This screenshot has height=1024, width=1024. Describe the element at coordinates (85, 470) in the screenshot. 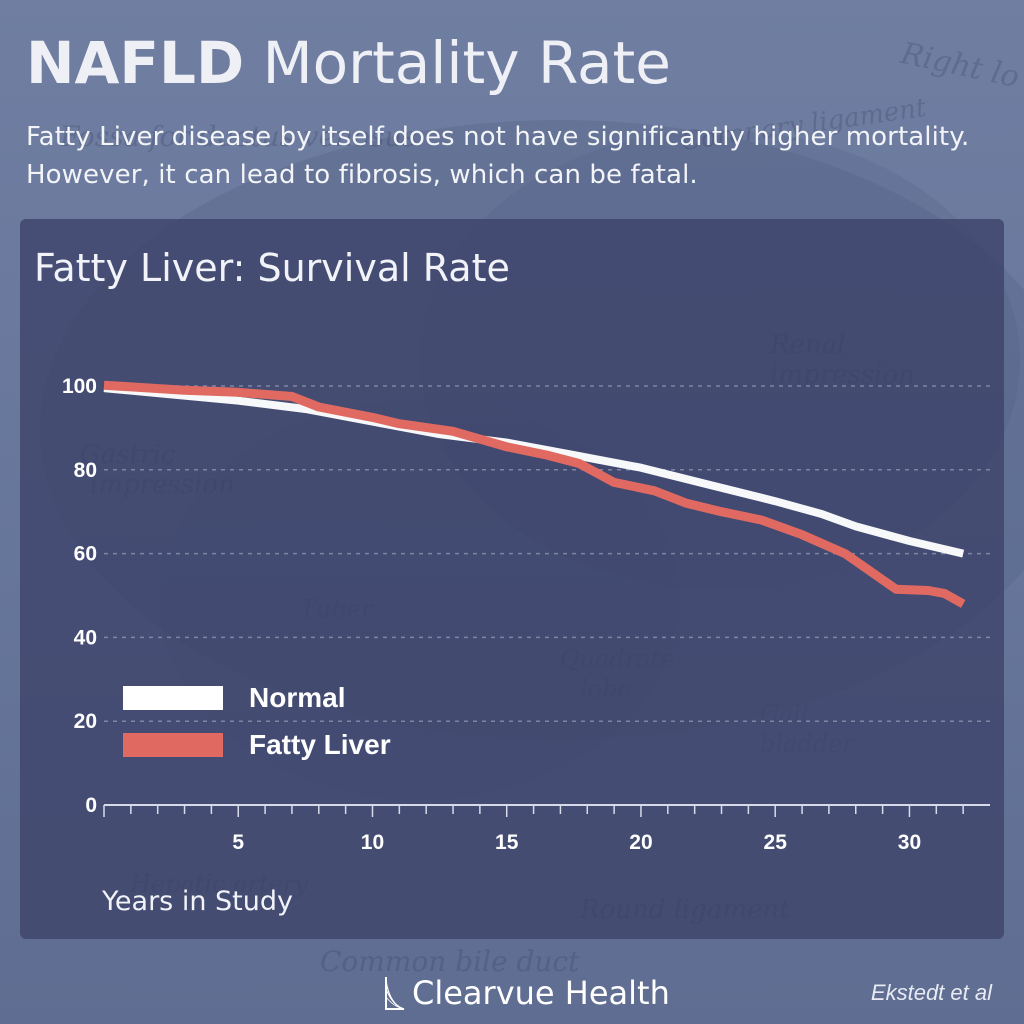

I see `y-tick-label-80: 80` at that location.